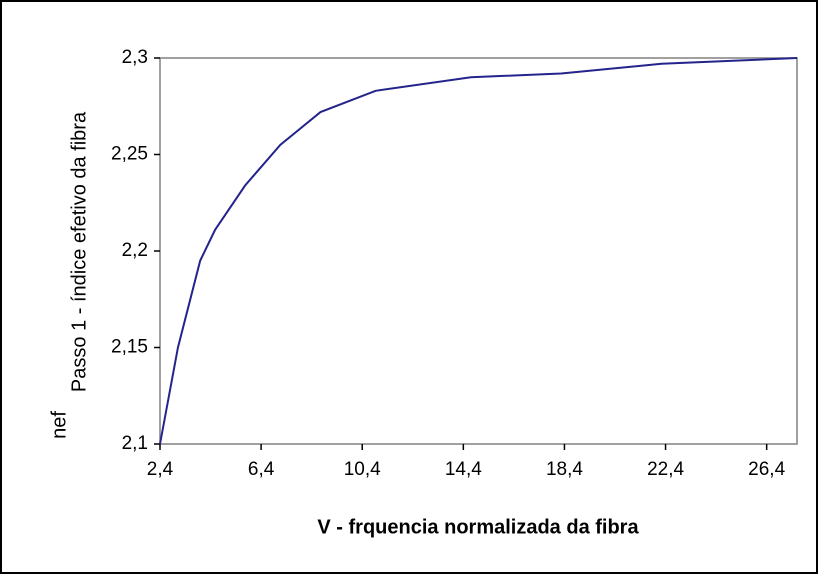  What do you see at coordinates (463, 469) in the screenshot?
I see `x-tick-label: 14,4` at bounding box center [463, 469].